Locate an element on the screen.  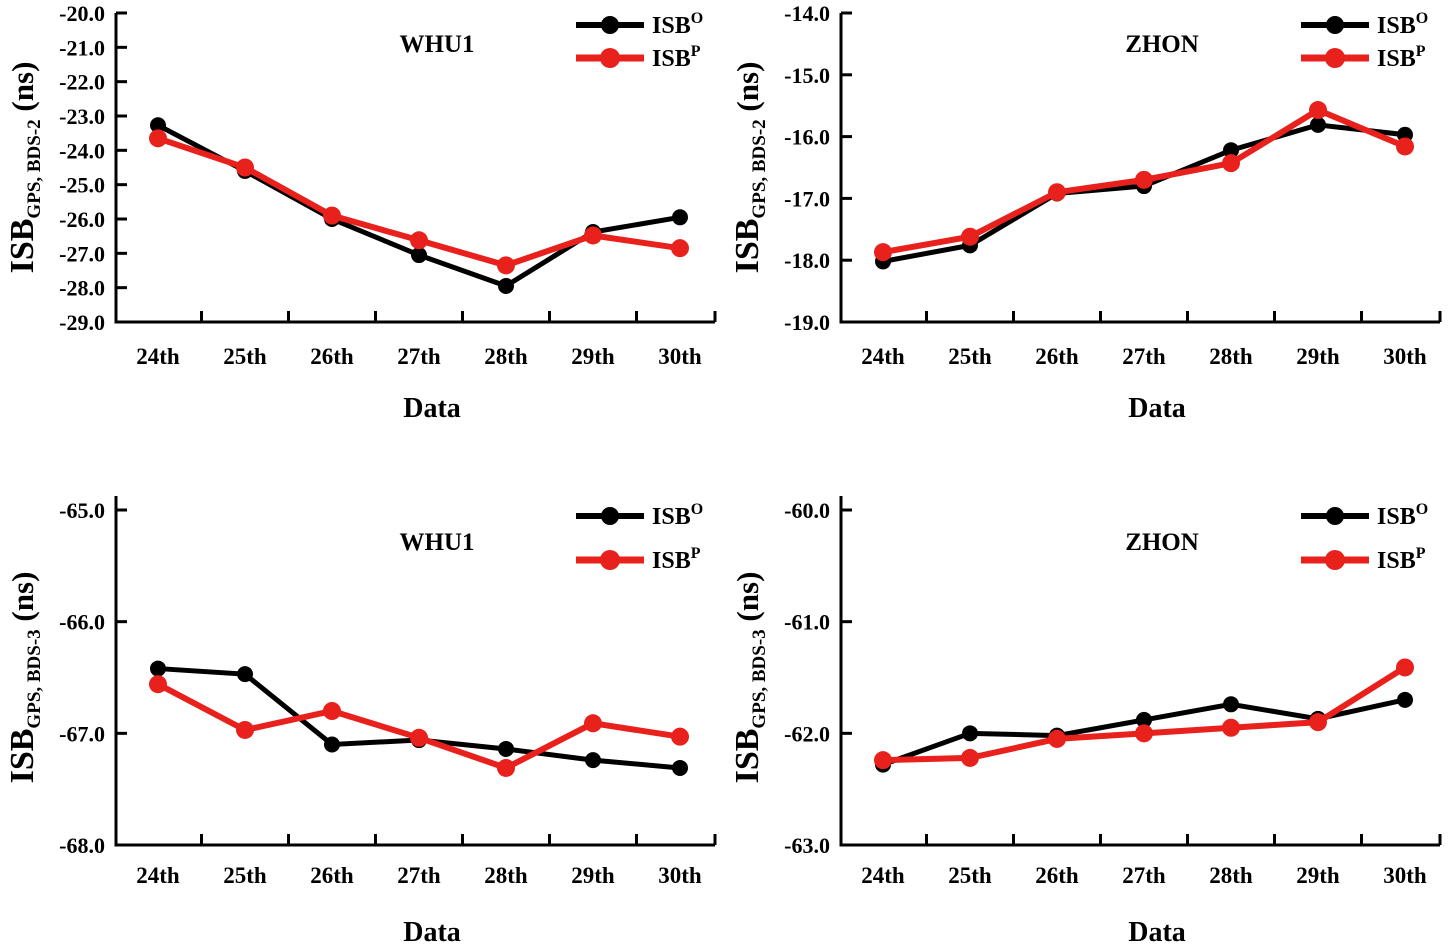
y-axis-label: ISBGPS, BDS-3 (ns) is located at coordinates (24, 678).